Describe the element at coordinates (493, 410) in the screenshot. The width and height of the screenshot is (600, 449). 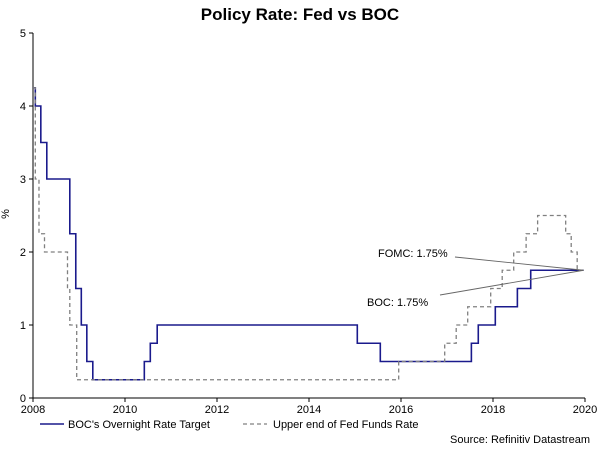
I see `x-tick-label: 2018` at that location.